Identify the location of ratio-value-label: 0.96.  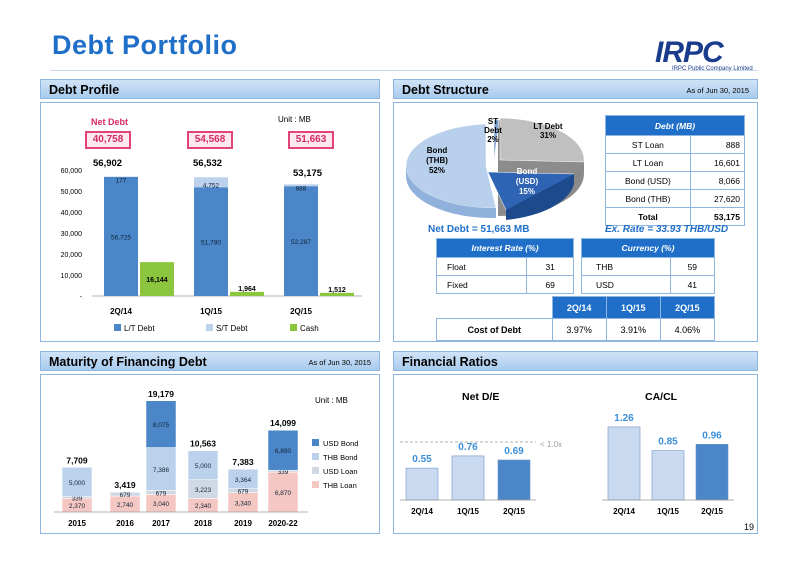
(712, 435).